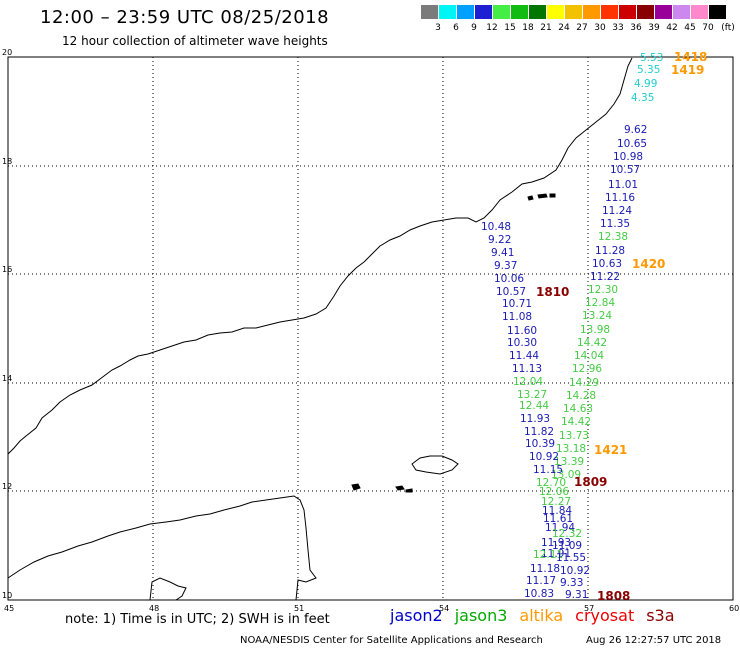 Image resolution: width=740 pixels, height=650 pixels. I want to click on swh-value: 4.35, so click(642, 98).